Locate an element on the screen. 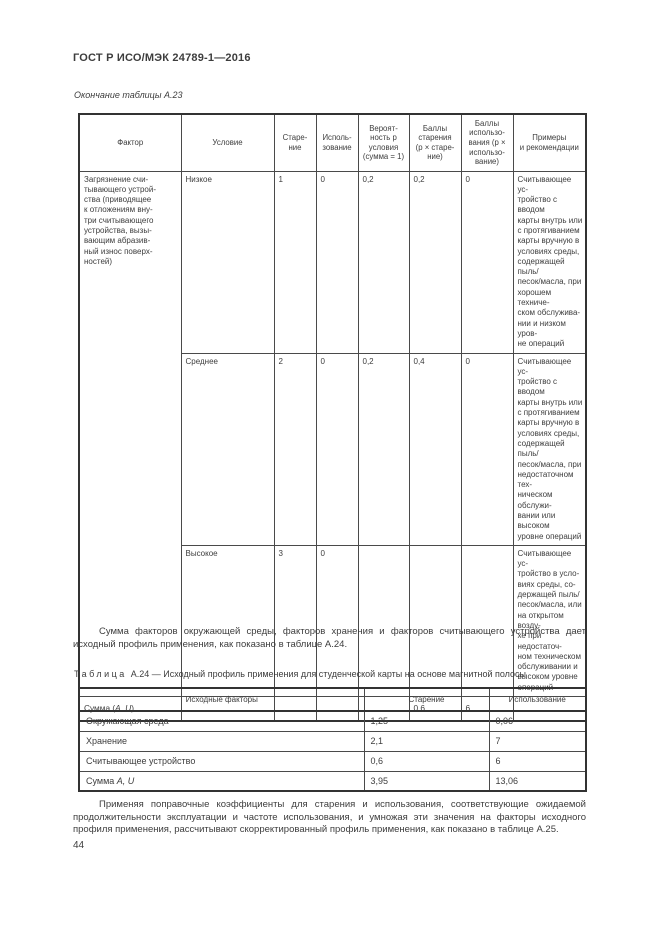  factor-cell: Окружающая среда is located at coordinates (221, 721).